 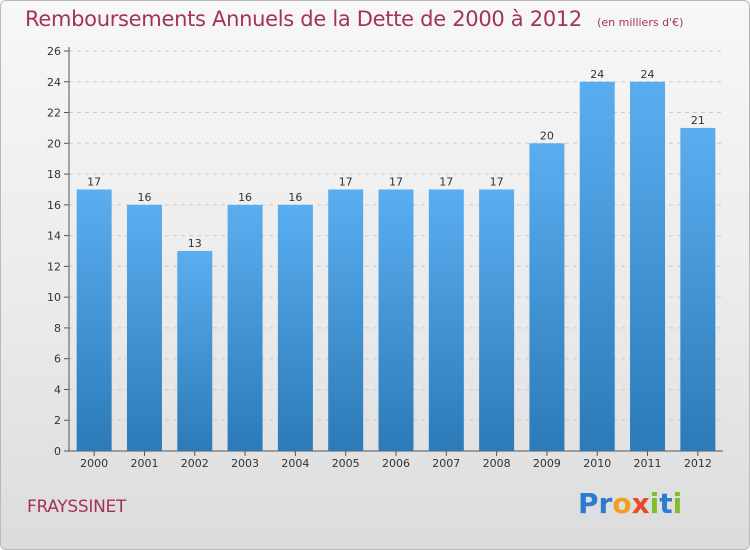 I want to click on x-tick-label: 2002, so click(x=195, y=463).